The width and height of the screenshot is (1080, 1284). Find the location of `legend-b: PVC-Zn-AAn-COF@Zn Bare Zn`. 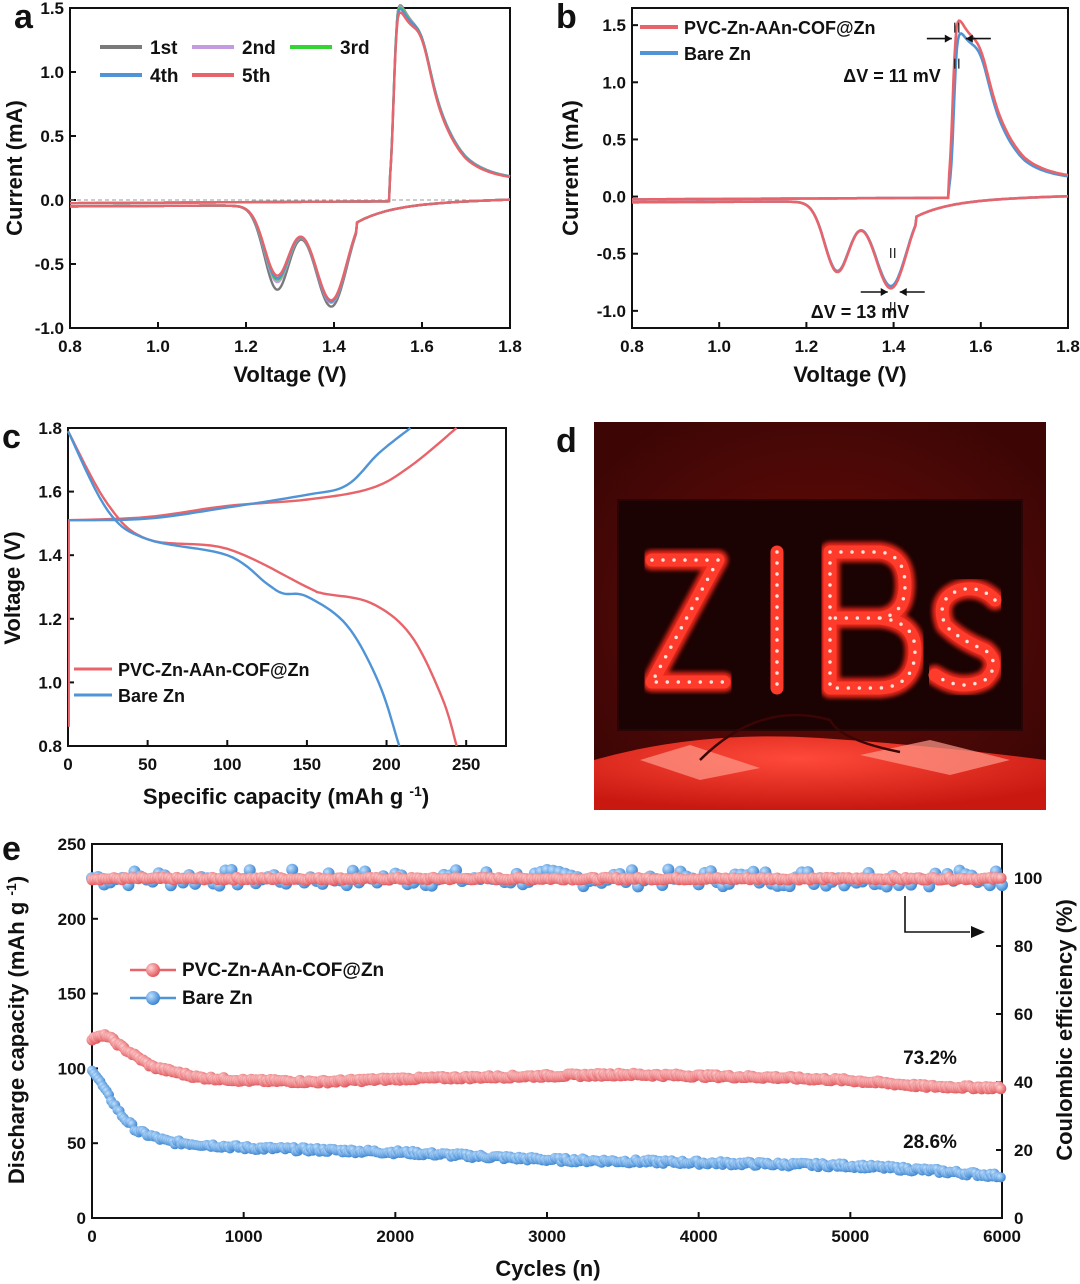

legend-b: PVC-Zn-AAn-COF@Zn Bare Zn is located at coordinates (758, 41).